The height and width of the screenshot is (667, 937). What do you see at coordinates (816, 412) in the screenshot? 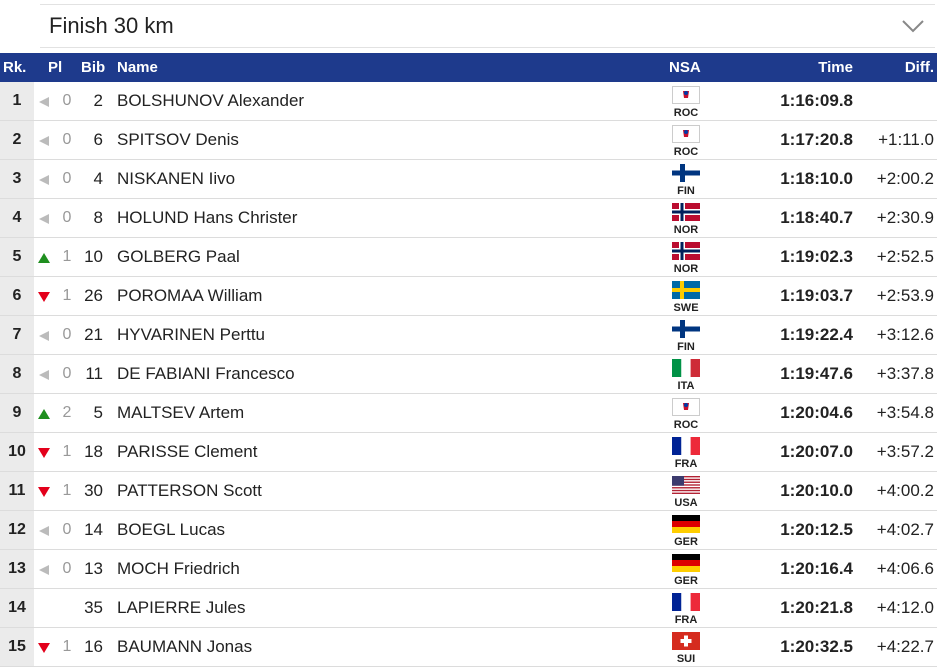
I see `time: 1:20:04.6` at bounding box center [816, 412].